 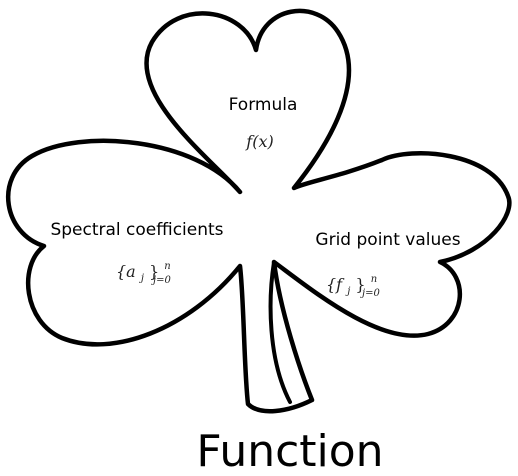 What do you see at coordinates (154, 271) in the screenshot?
I see `left-formula-close: }` at bounding box center [154, 271].